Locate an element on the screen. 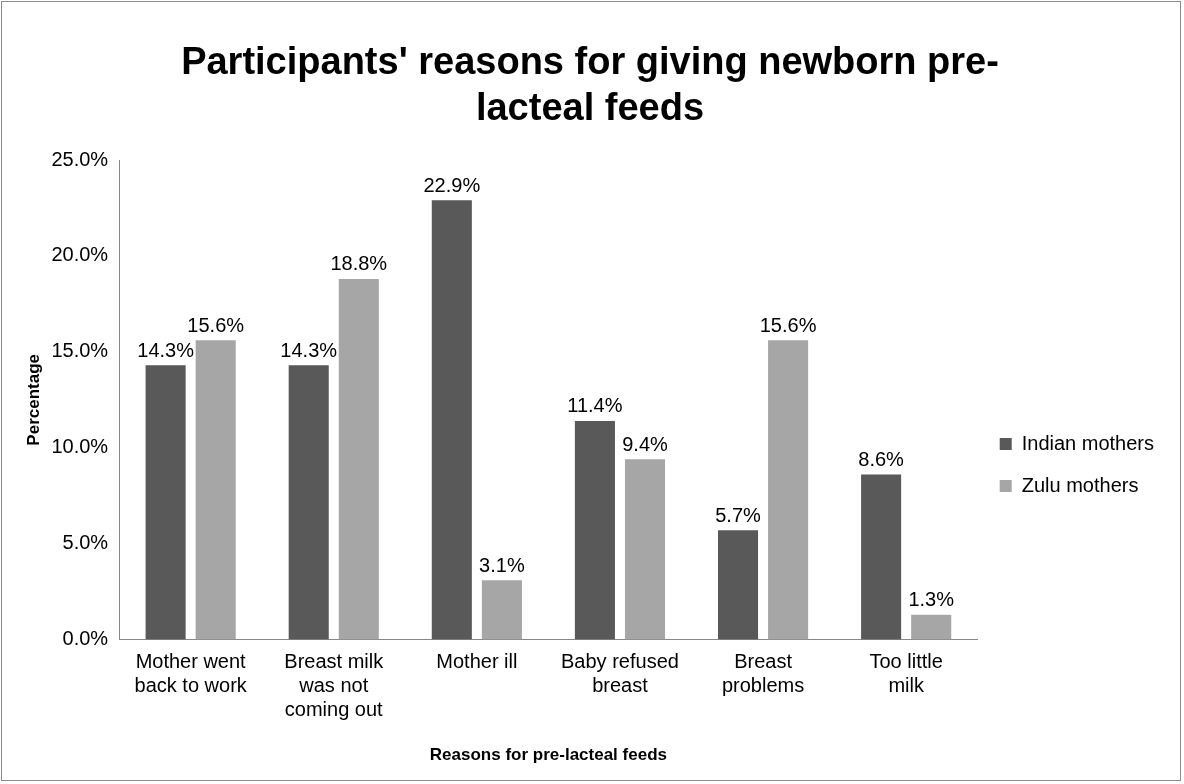  x-tick-label: Too little milk is located at coordinates (906, 673).